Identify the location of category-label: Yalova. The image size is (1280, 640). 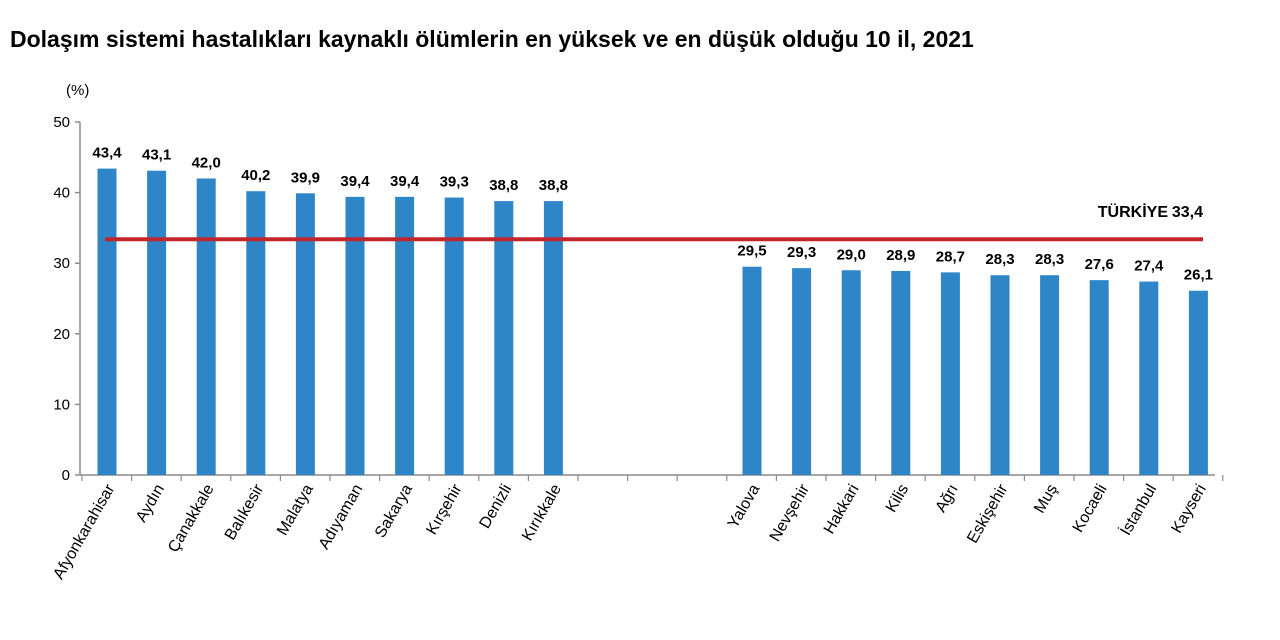
(744, 506).